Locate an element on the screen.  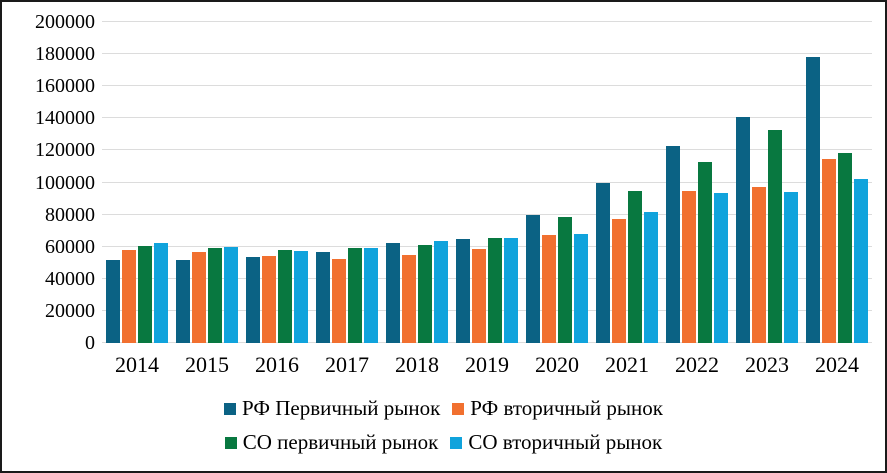
y-tick-label: 20000 is located at coordinates (70, 310).